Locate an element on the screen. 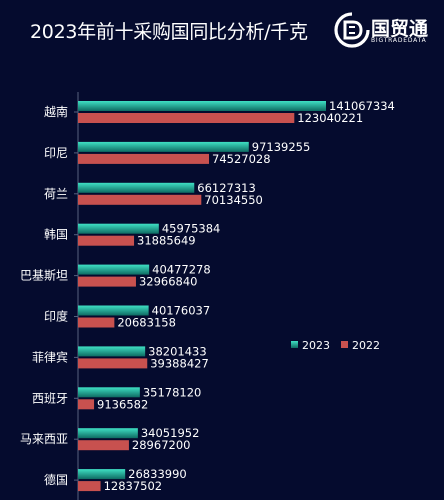 The width and height of the screenshot is (444, 500). data-label-2023: 26833990 is located at coordinates (157, 474).